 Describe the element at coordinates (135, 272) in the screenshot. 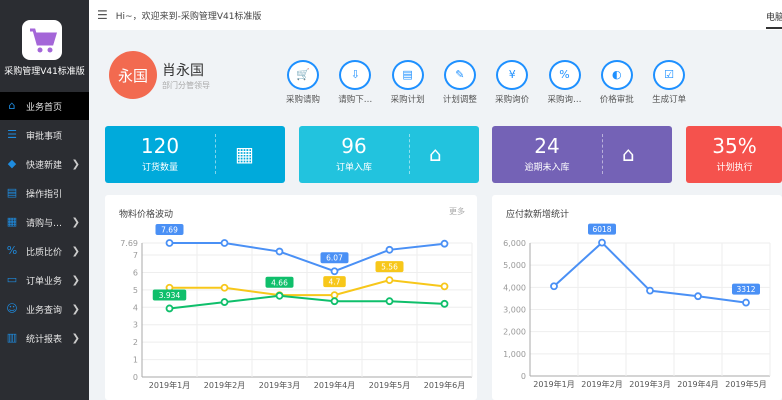

I see `y-tick-label: 6` at that location.